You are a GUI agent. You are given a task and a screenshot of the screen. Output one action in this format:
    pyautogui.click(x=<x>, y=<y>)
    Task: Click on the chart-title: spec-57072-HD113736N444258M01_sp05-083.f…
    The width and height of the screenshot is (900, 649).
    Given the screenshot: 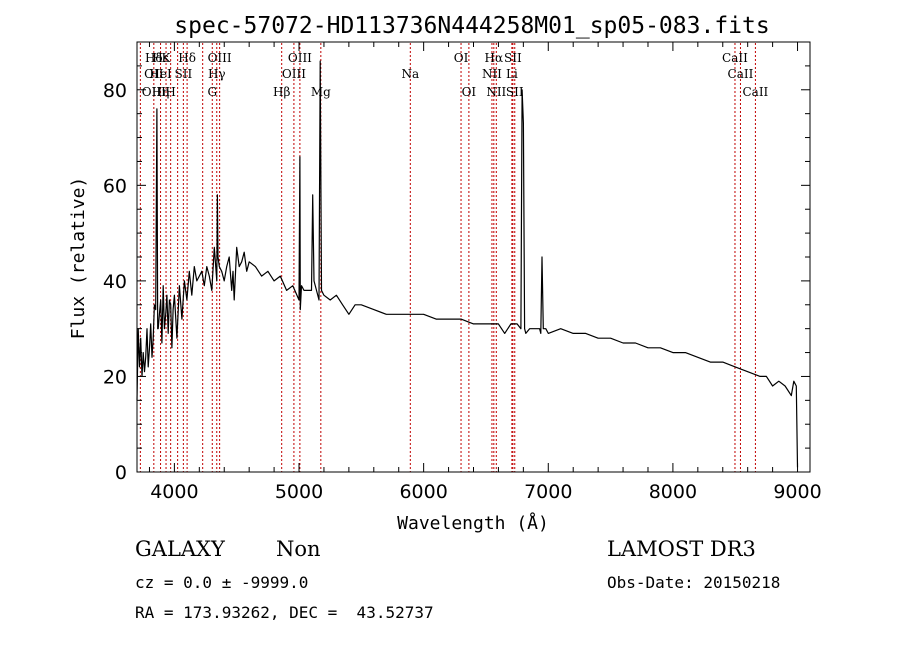 What is the action you would take?
    pyautogui.click(x=471, y=26)
    